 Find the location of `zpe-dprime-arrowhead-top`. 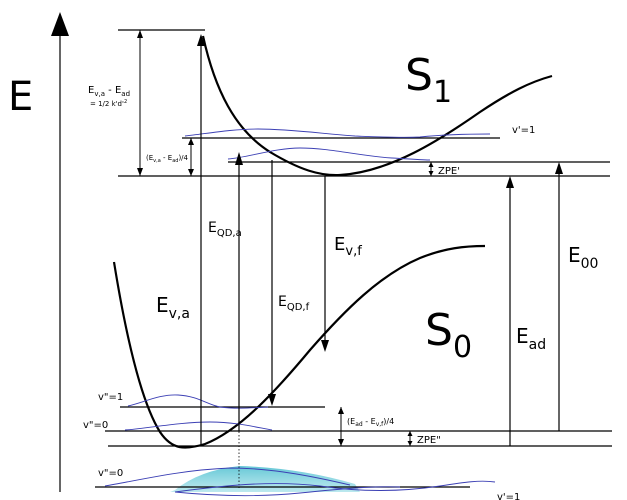

zpe-dprime-arrowhead-top is located at coordinates (410, 433).